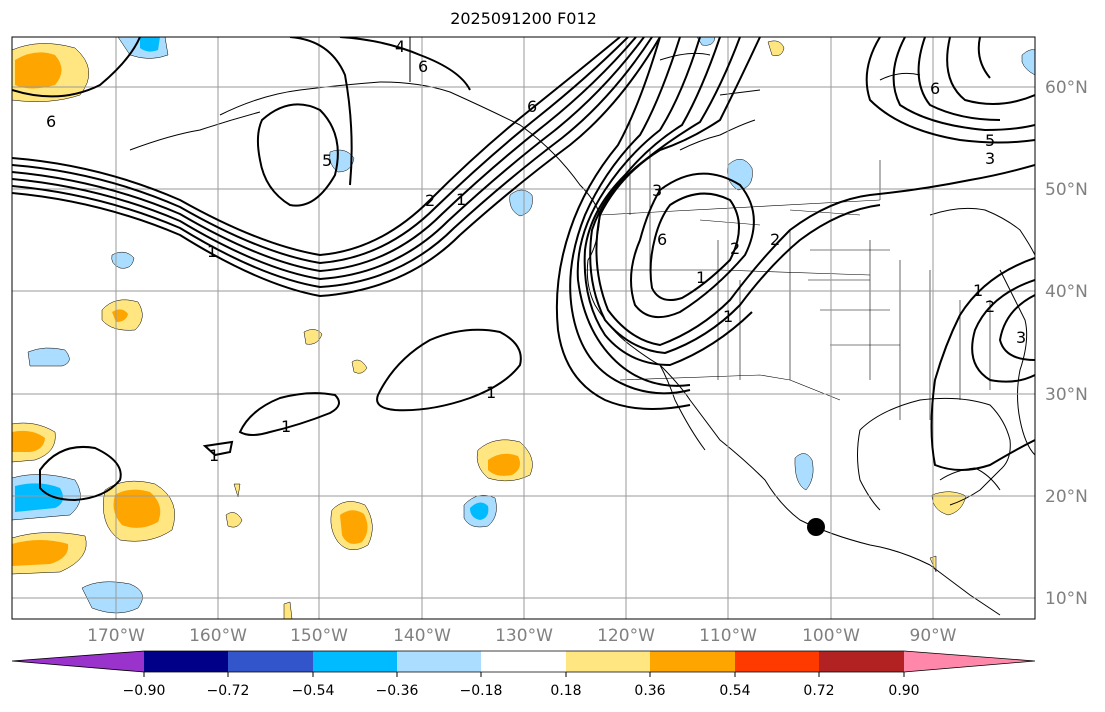  I want to click on map-title: 2025091200 F012, so click(523, 18).